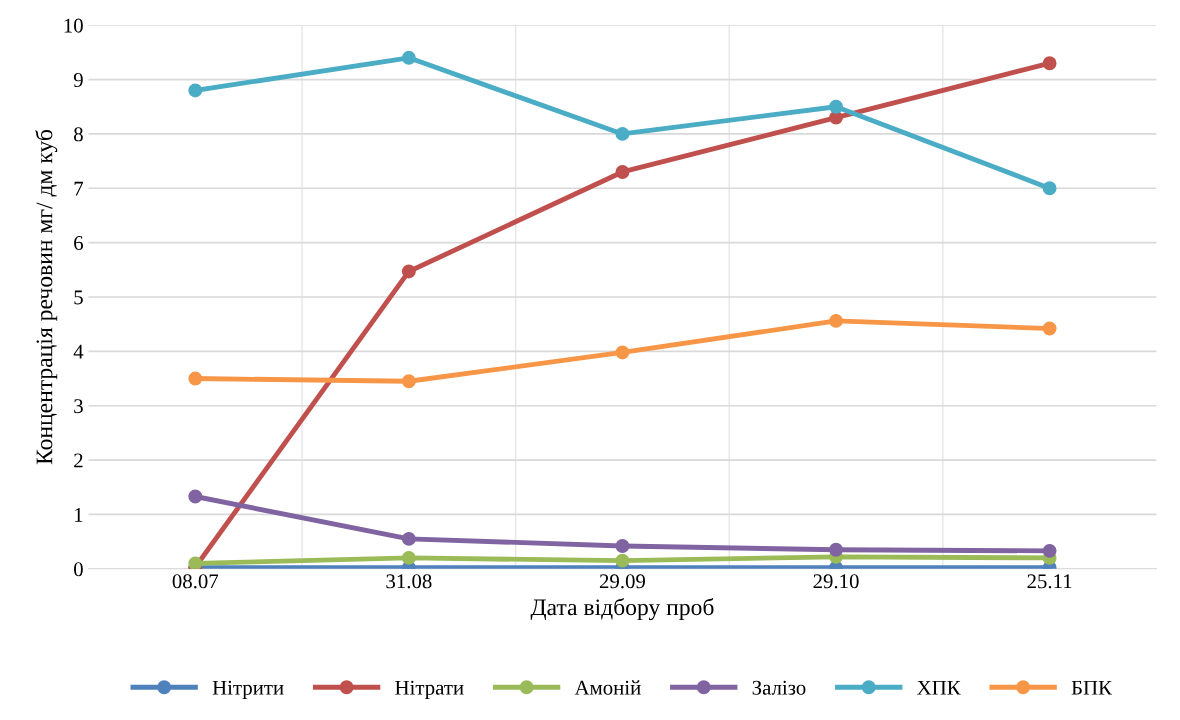  Describe the element at coordinates (836, 581) in the screenshot. I see `x-tick-label: 29.10` at that location.